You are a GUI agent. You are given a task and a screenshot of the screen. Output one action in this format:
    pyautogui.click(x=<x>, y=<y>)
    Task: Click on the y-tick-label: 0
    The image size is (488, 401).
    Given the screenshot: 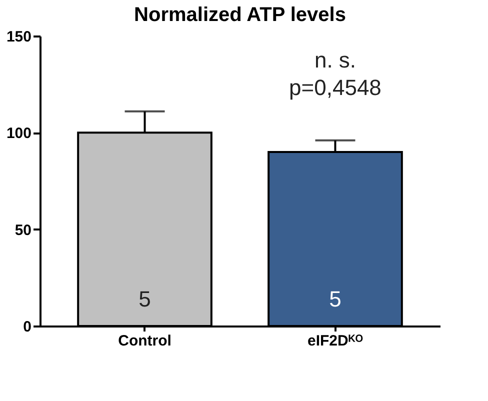 What is the action you would take?
    pyautogui.click(x=27, y=327)
    